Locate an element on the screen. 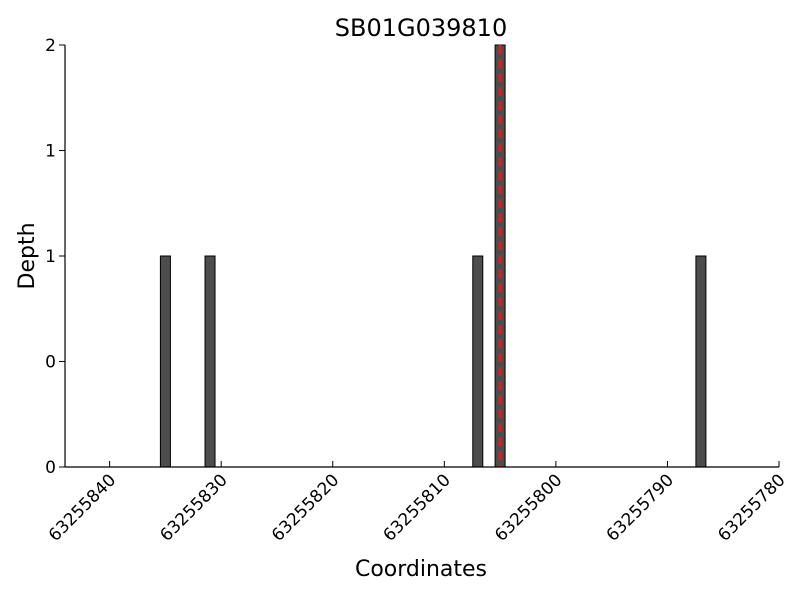 This screenshot has width=800, height=600. x-tick-label-6: 63255780 is located at coordinates (751, 507).